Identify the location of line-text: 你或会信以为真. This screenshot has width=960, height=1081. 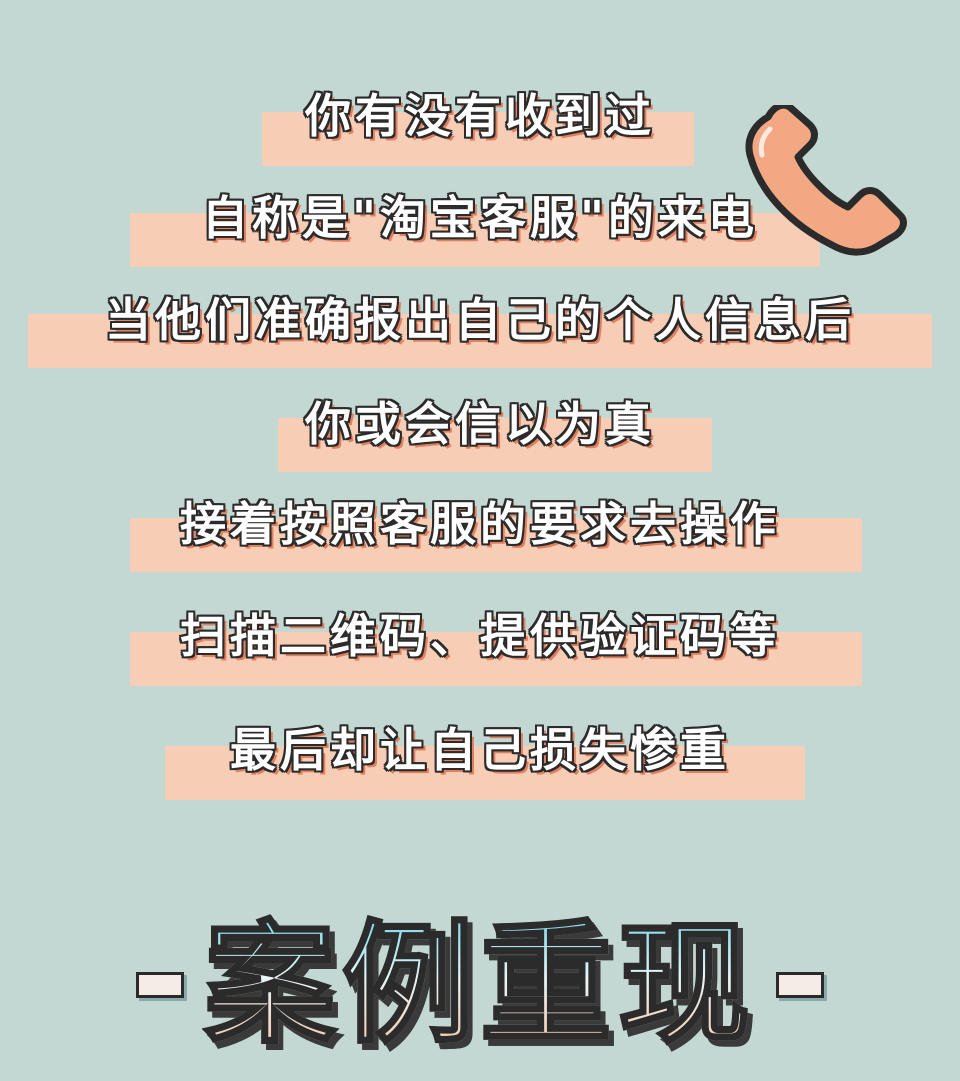
(480, 424).